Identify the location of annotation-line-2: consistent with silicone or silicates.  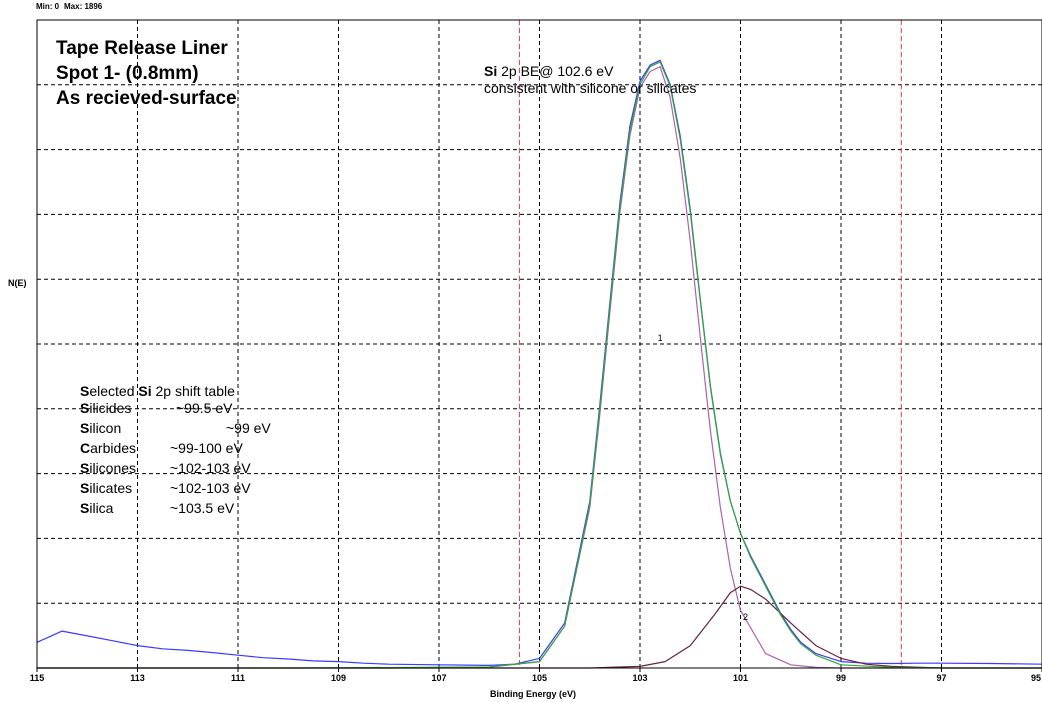
(590, 88).